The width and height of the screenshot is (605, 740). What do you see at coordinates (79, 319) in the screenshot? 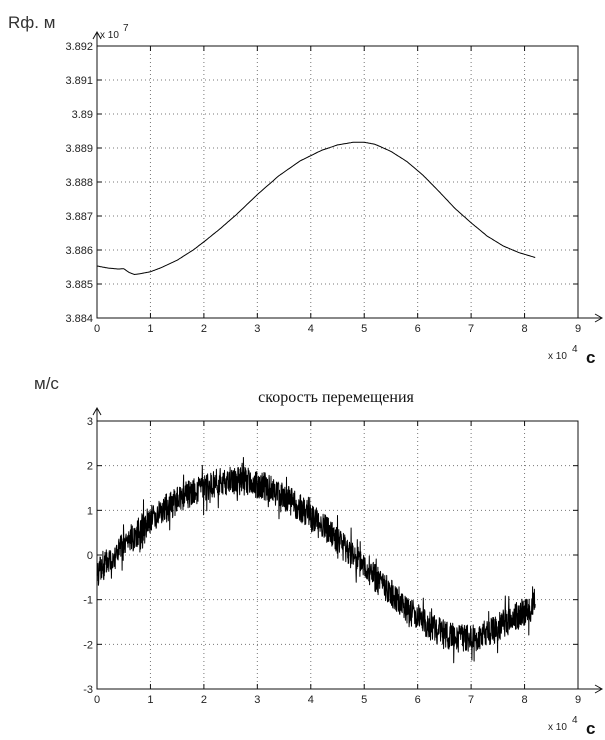
I see `y-tick-label: 3.884` at bounding box center [79, 319].